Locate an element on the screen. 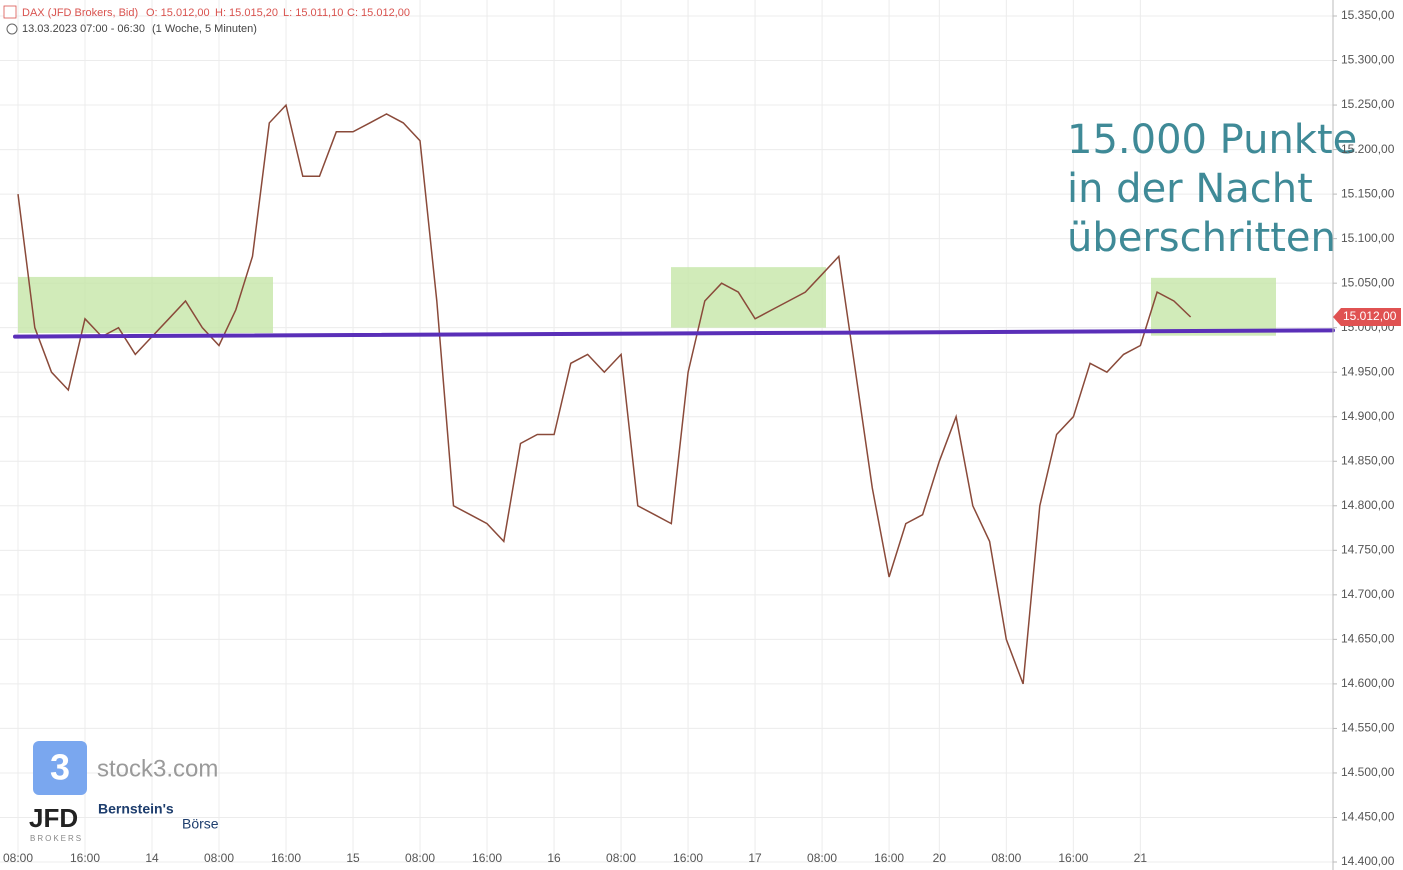  clock-icon is located at coordinates (12, 29).